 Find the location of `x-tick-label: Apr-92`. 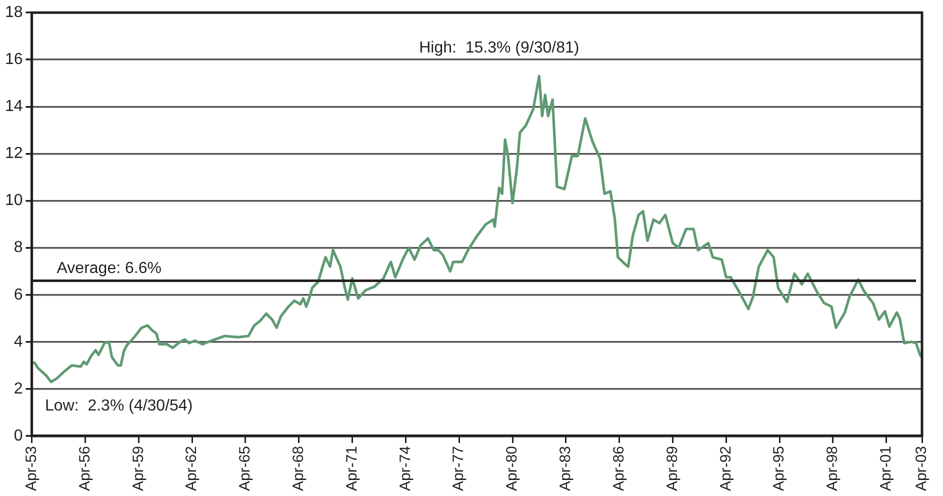

x-tick-label: Apr-92 is located at coordinates (725, 469).